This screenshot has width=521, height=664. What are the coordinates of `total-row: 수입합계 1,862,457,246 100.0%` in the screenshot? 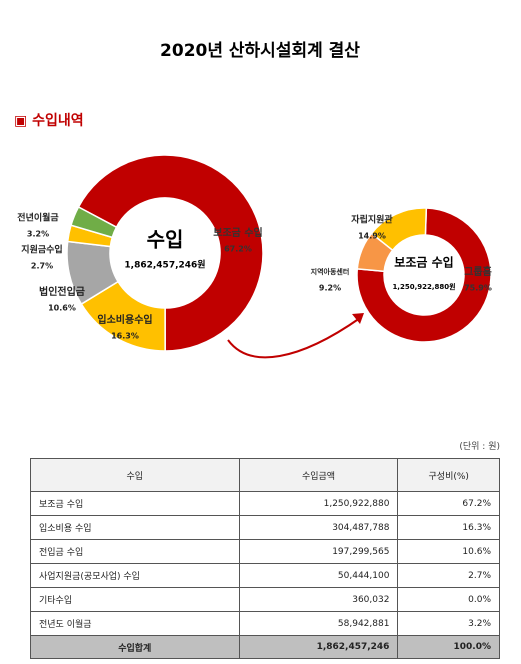 It's located at (265, 647).